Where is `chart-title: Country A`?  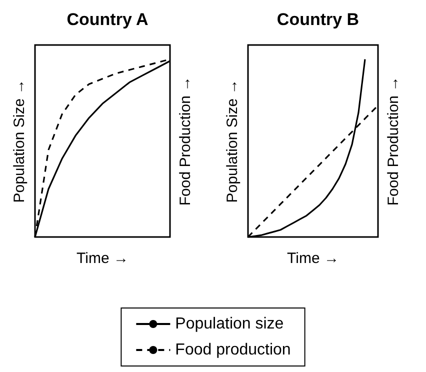
chart-title: Country A is located at coordinates (107, 19).